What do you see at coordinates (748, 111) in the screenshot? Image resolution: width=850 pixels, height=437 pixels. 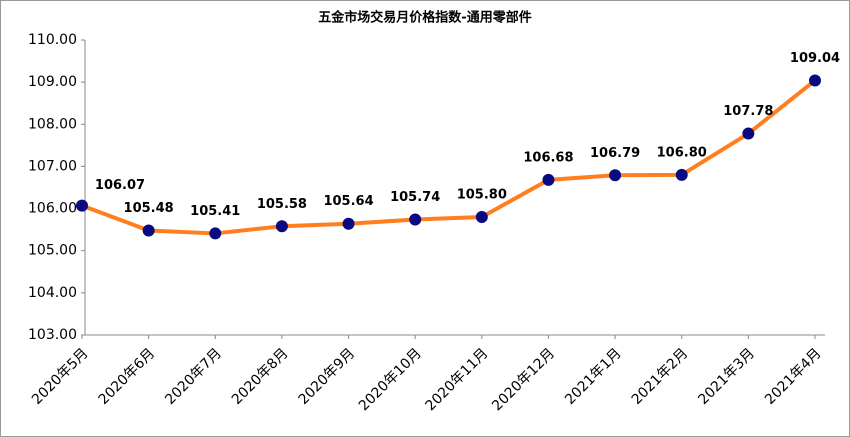 I see `value-label: 107.78` at bounding box center [748, 111].